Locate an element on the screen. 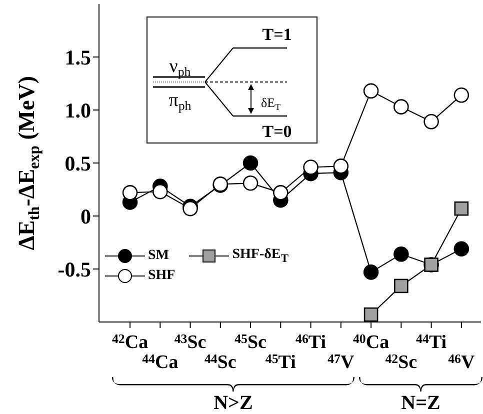 The image size is (483, 414). y-tick-label: 1.0 is located at coordinates (77, 110).